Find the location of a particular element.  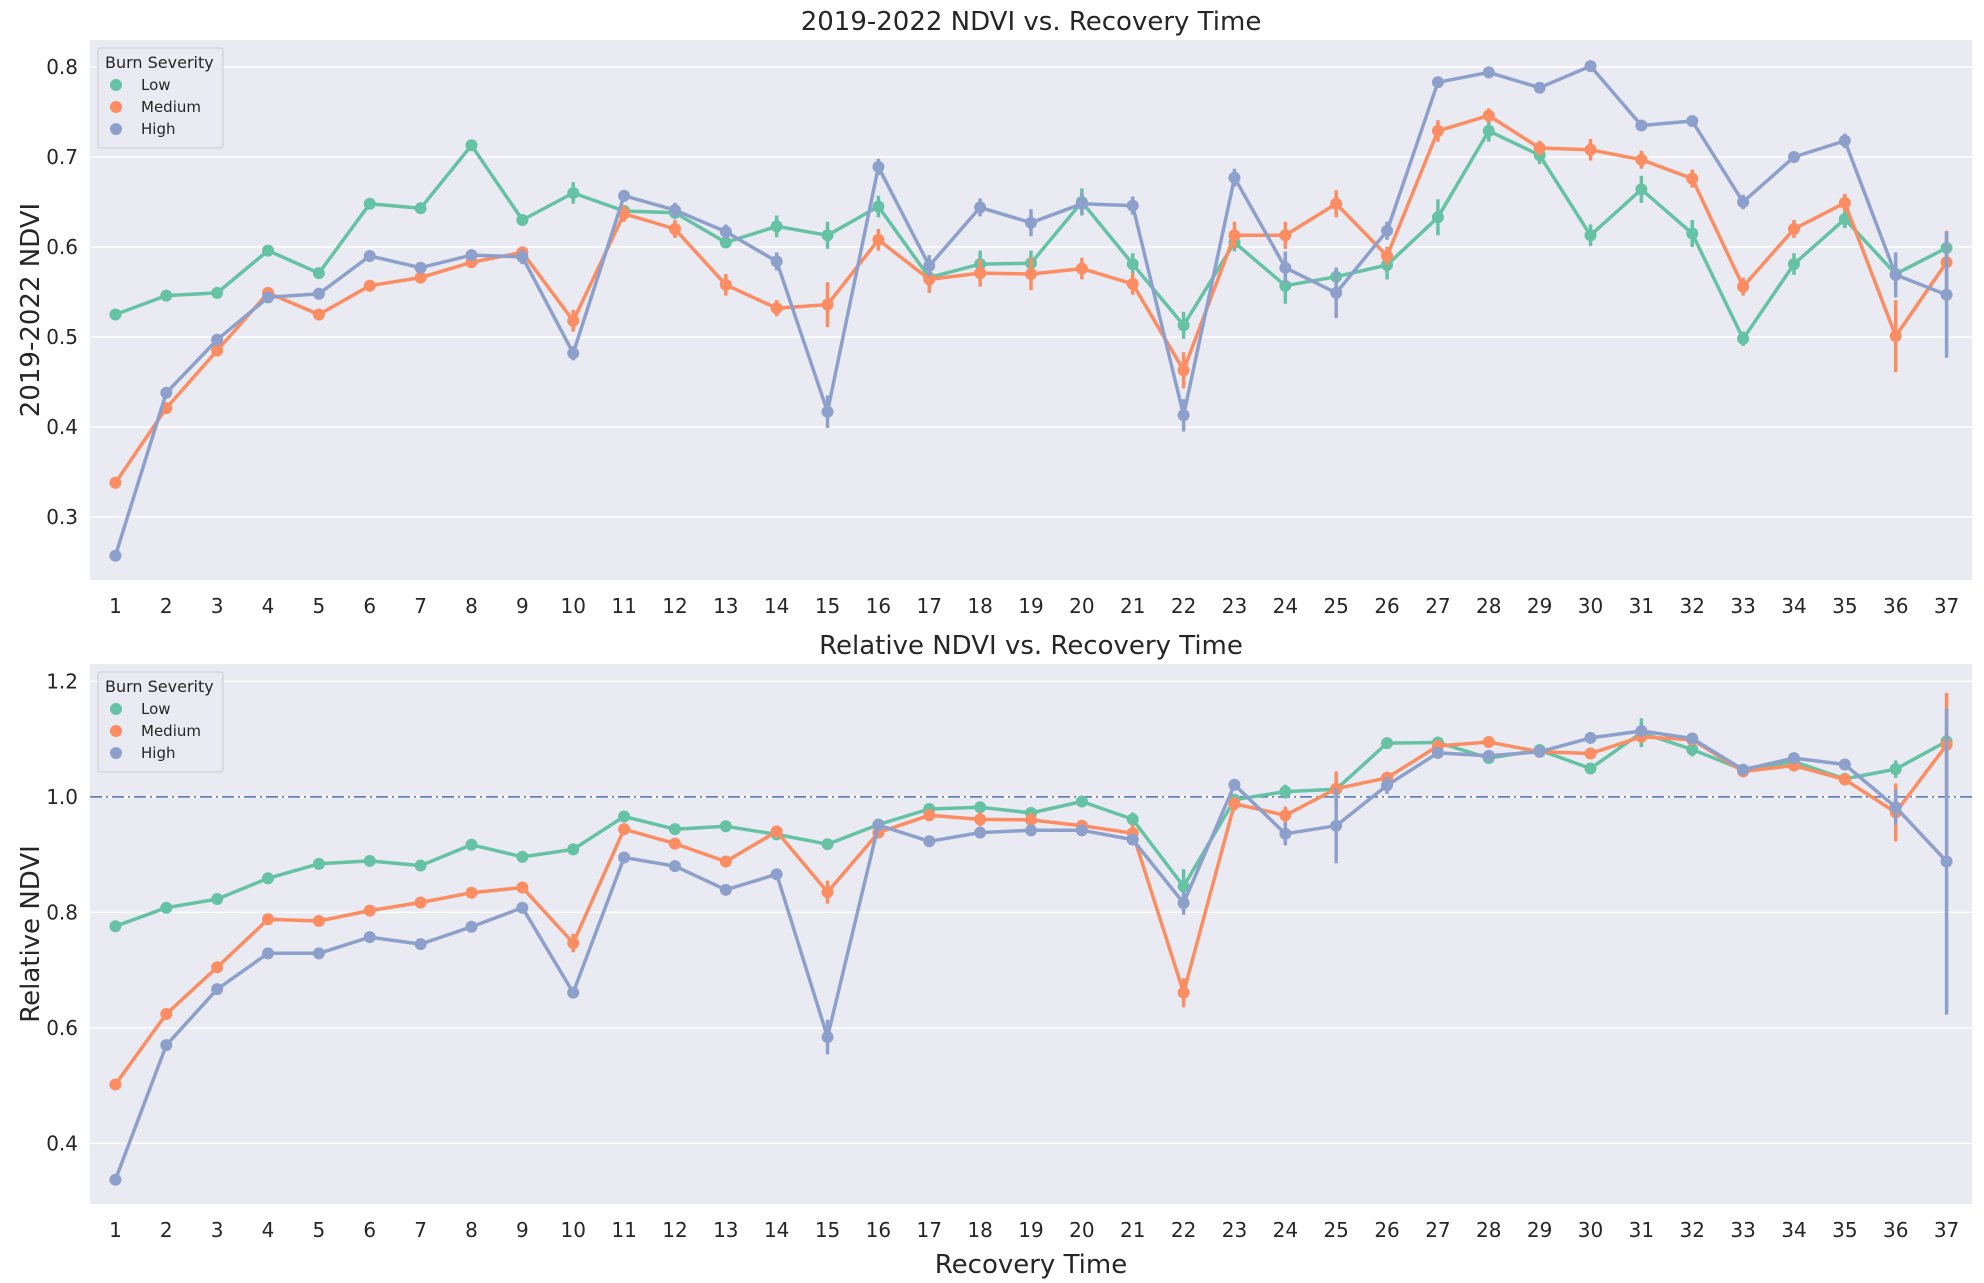

x-tick-label: 1 is located at coordinates (115, 1230).